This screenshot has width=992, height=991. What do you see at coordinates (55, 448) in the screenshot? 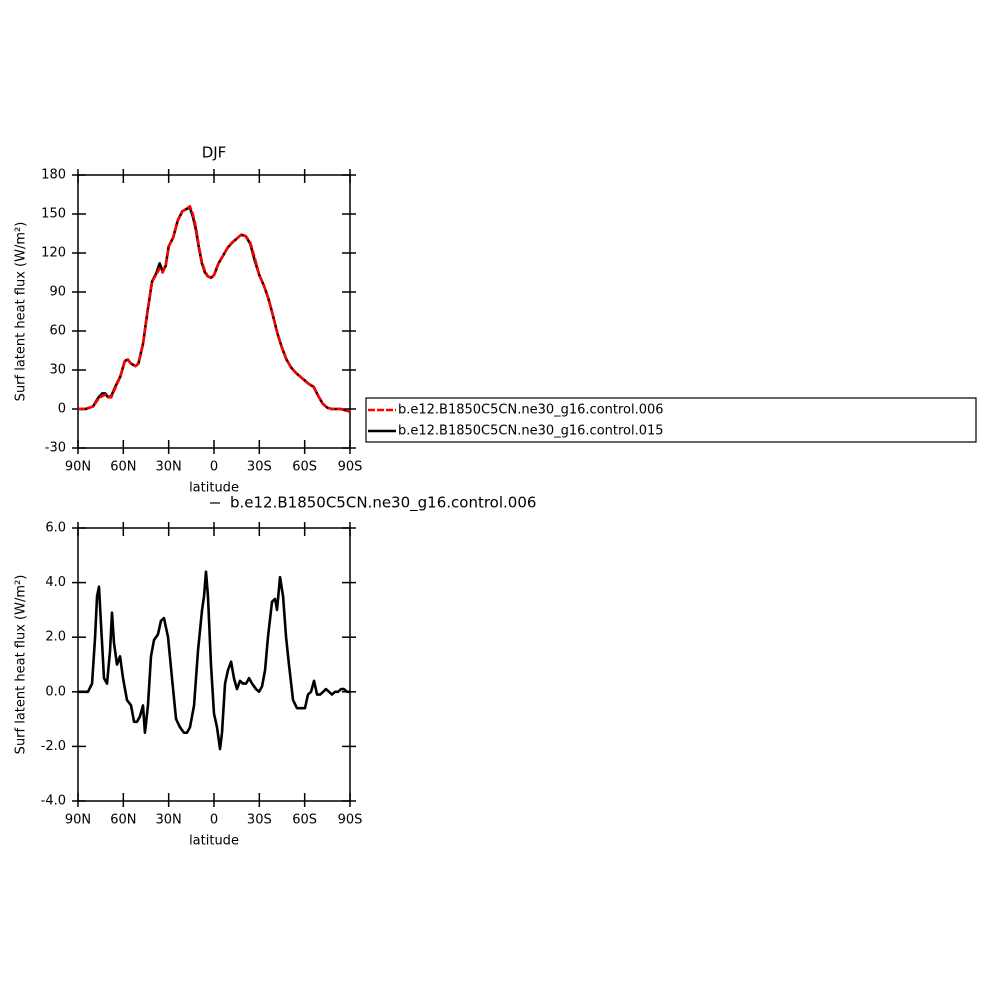
I see `y-tick-label: -30` at bounding box center [55, 448].